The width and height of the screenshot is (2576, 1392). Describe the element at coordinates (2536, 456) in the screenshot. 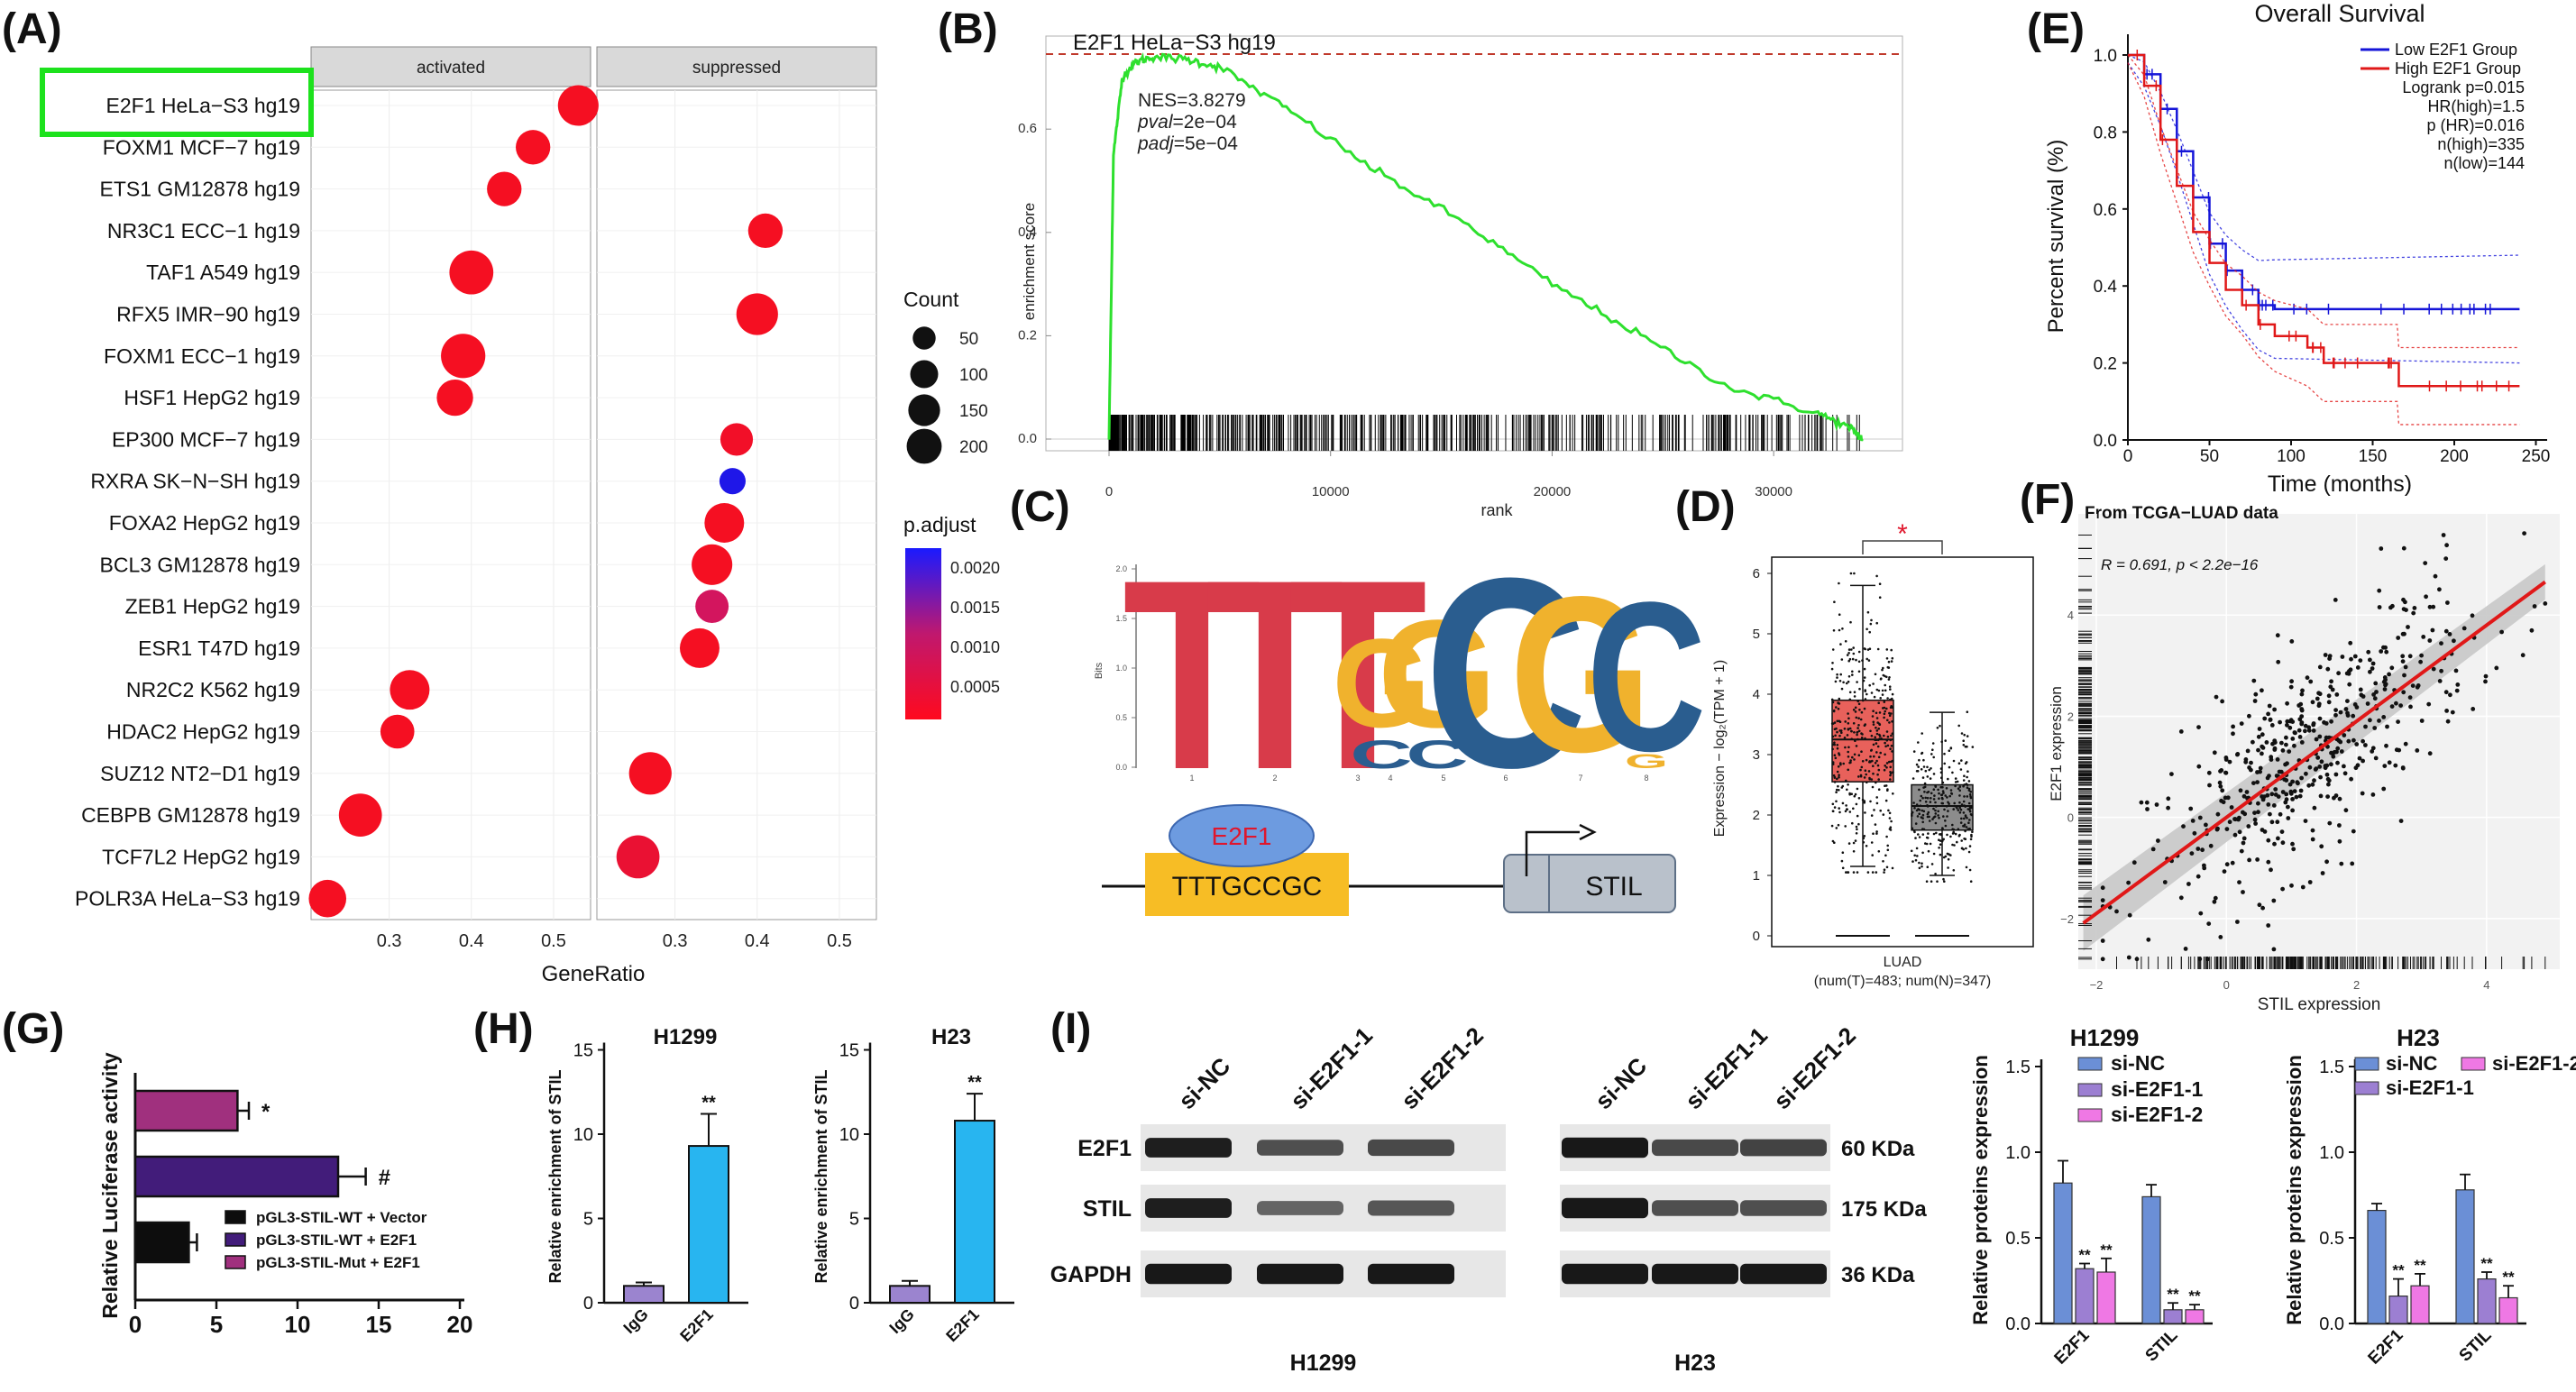

I see `x-tick-label: 250` at that location.